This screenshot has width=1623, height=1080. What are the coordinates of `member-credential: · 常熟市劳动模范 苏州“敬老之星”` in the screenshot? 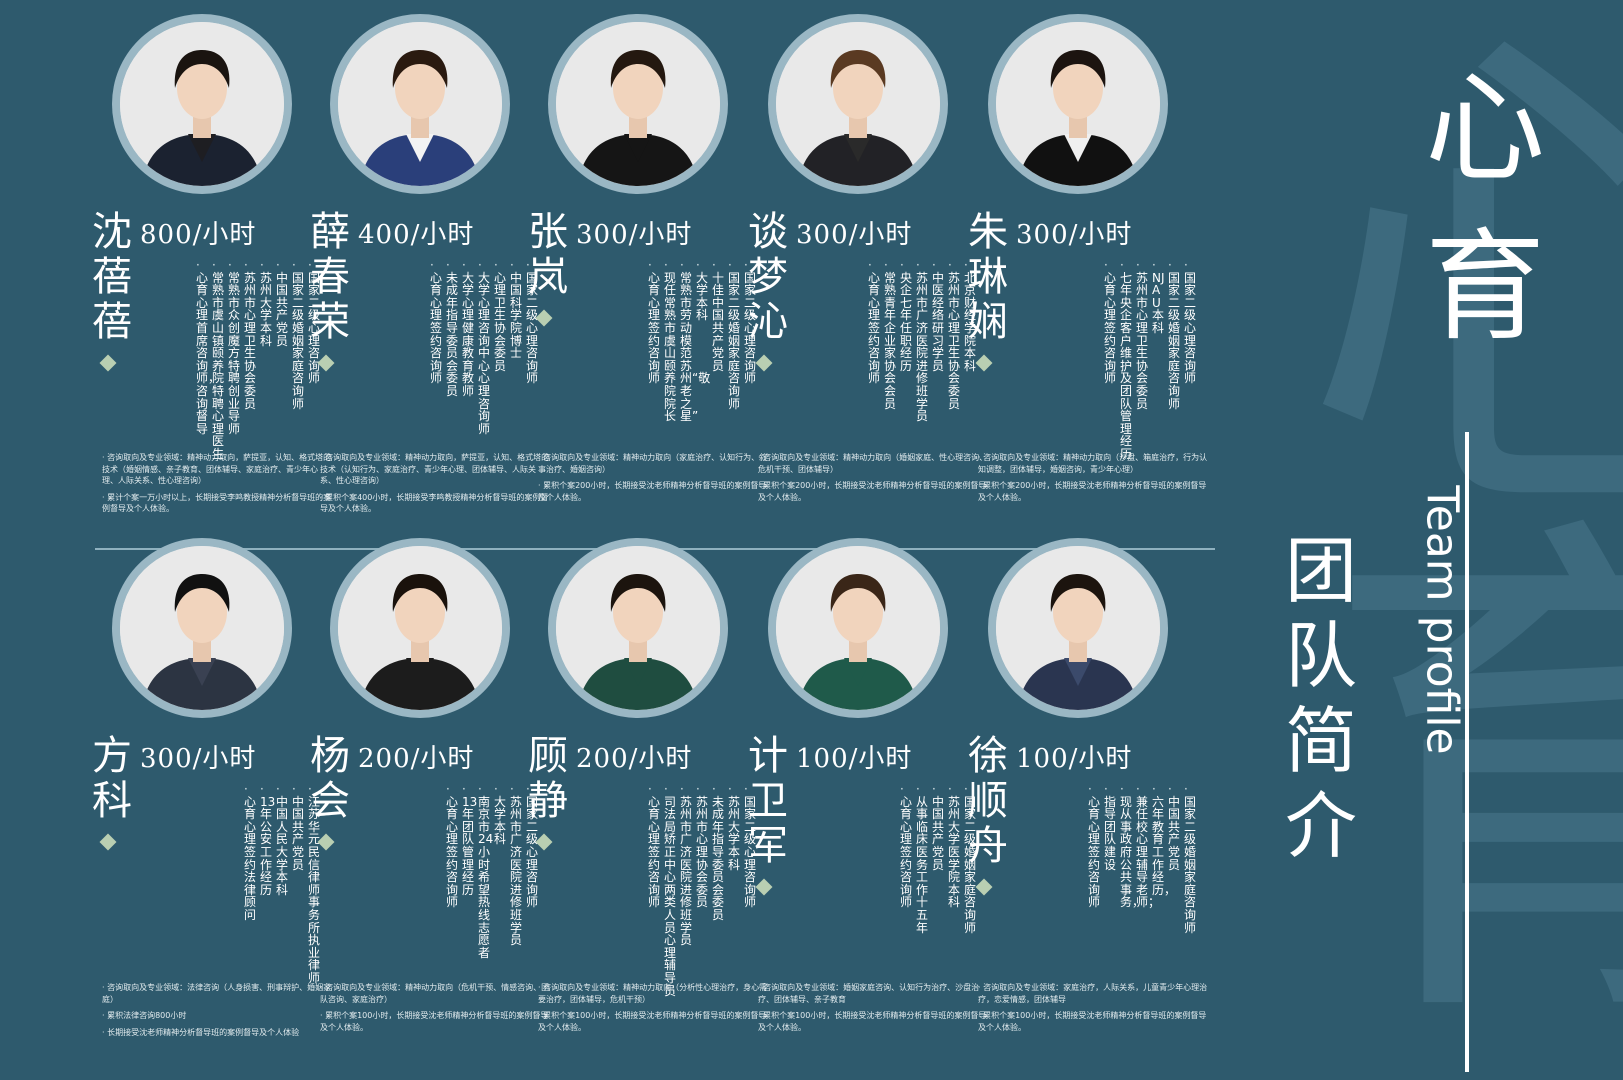 It's located at (695, 340).